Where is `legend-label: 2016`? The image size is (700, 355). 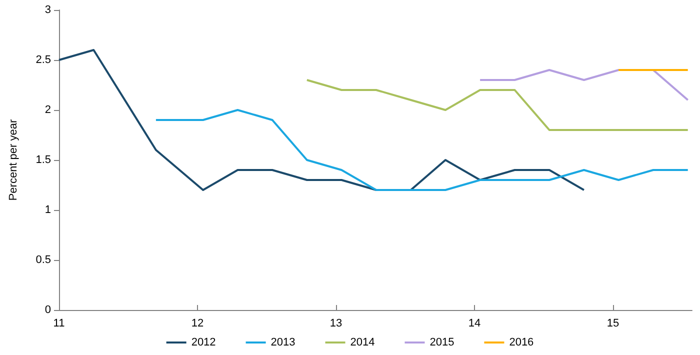
legend-label: 2016 is located at coordinates (521, 342).